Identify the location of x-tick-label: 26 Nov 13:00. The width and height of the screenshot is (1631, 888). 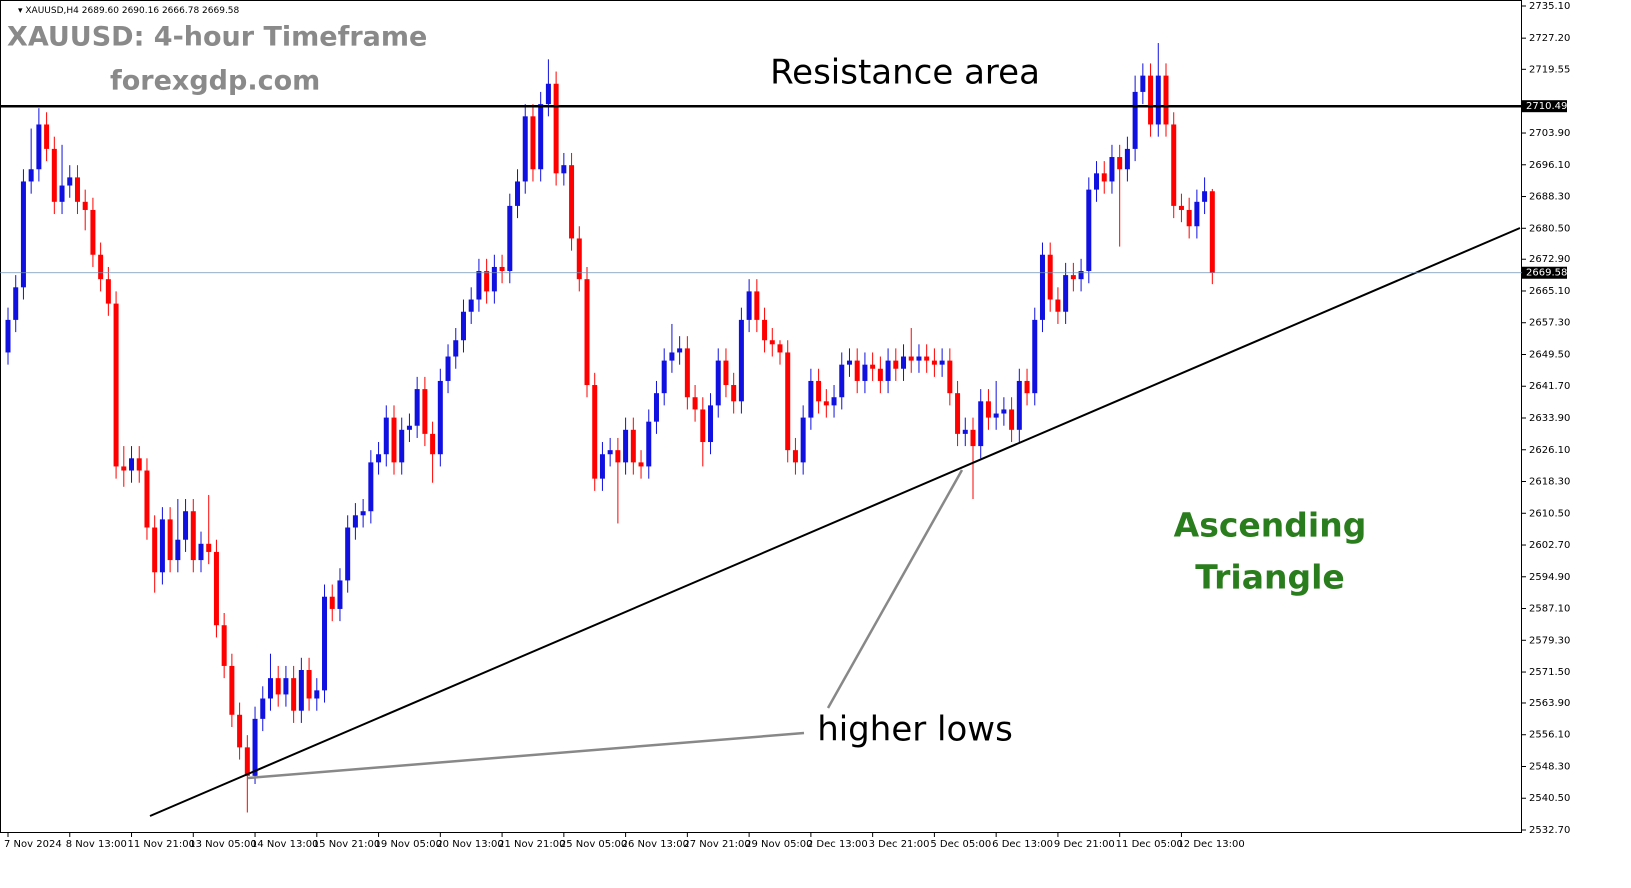
(655, 844).